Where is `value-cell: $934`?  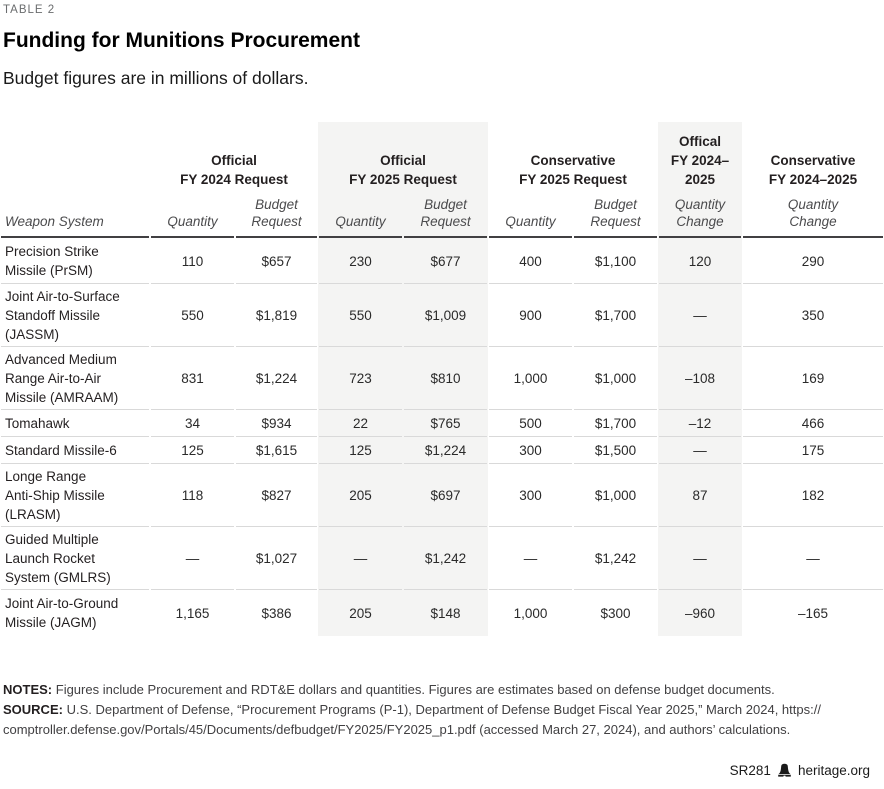
value-cell: $934 is located at coordinates (276, 423).